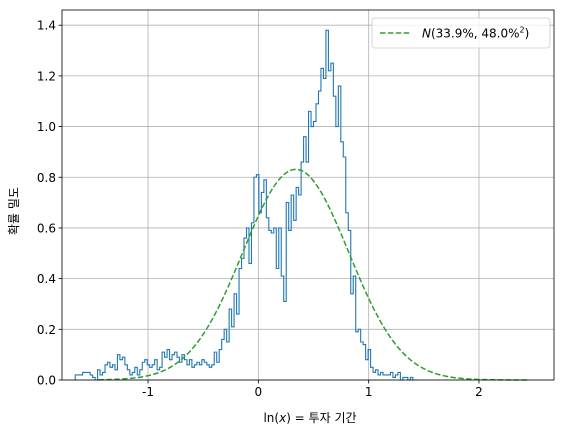 The image size is (568, 436). Describe the element at coordinates (426, 34) in the screenshot. I see `legend-label-name: N` at that location.